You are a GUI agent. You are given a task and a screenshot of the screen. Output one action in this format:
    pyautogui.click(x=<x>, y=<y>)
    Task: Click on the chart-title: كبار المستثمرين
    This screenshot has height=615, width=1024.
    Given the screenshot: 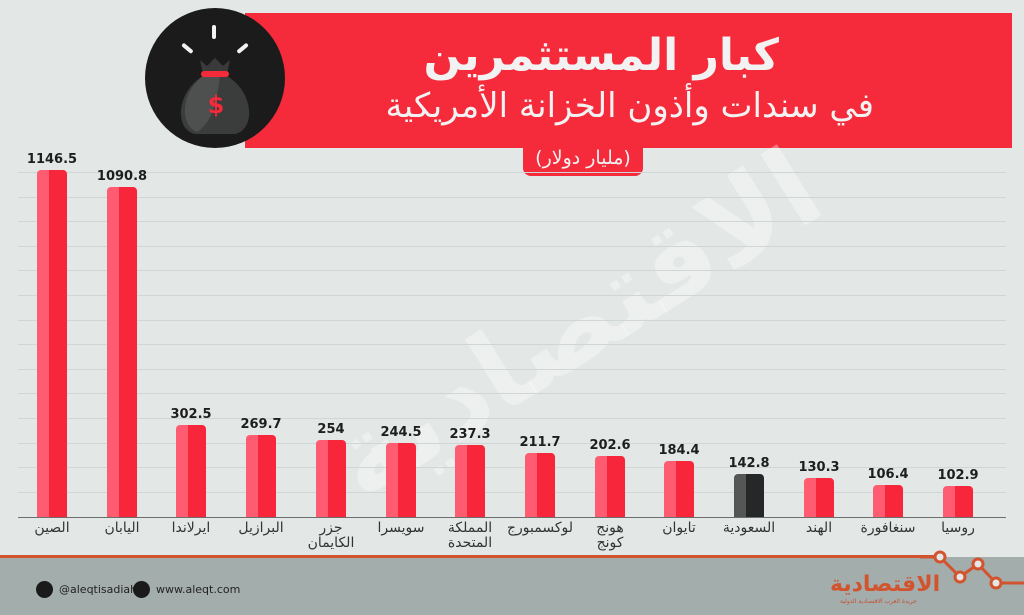 What is the action you would take?
    pyautogui.click(x=601, y=55)
    